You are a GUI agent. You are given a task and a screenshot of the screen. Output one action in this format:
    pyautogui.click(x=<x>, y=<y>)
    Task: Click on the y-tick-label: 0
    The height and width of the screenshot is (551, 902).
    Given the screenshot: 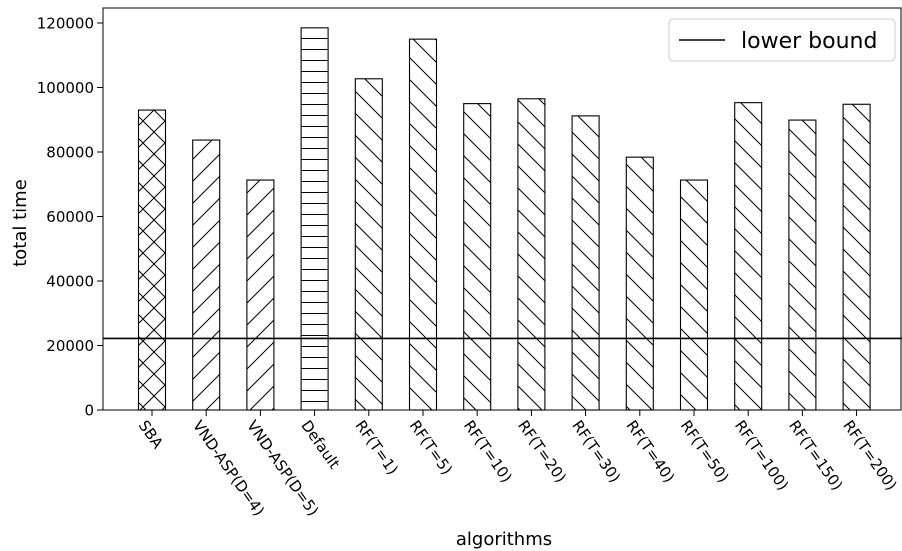 What is the action you would take?
    pyautogui.click(x=89, y=411)
    